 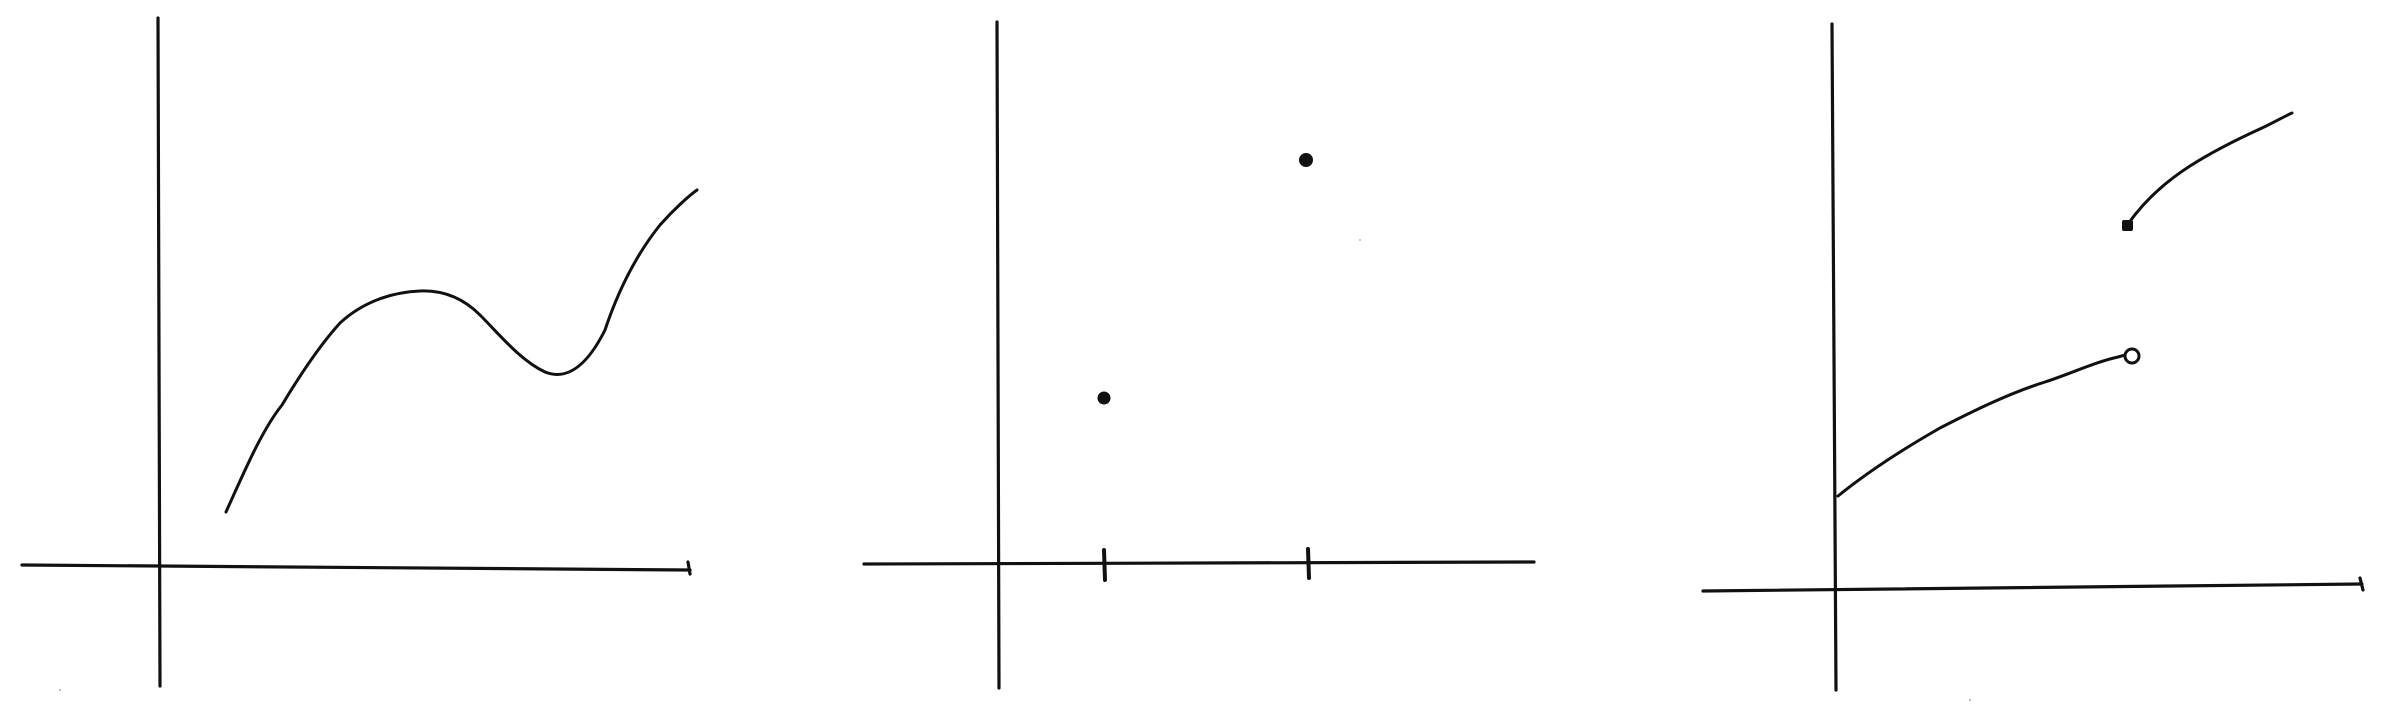 I want to click on graph-3-upper-segment, so click(x=2210, y=168).